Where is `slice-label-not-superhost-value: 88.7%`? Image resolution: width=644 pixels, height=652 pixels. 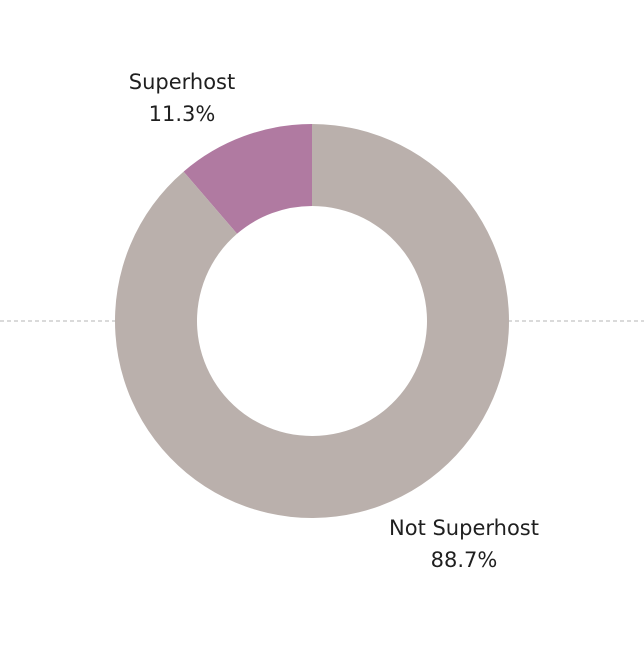
slice-label-not-superhost-value: 88.7% is located at coordinates (464, 560).